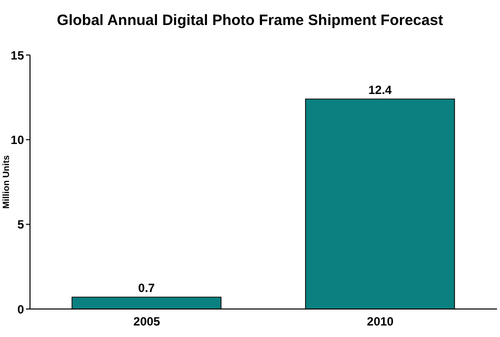  I want to click on y-tick-label: 10, so click(17, 139).